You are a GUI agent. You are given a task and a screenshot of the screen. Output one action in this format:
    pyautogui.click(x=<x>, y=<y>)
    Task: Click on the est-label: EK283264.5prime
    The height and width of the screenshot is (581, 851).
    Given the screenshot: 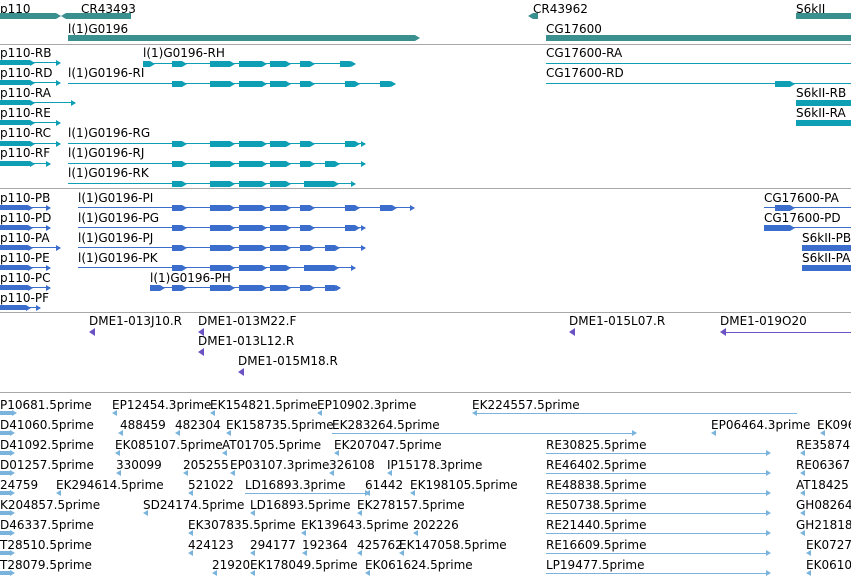 What is the action you would take?
    pyautogui.click(x=386, y=425)
    